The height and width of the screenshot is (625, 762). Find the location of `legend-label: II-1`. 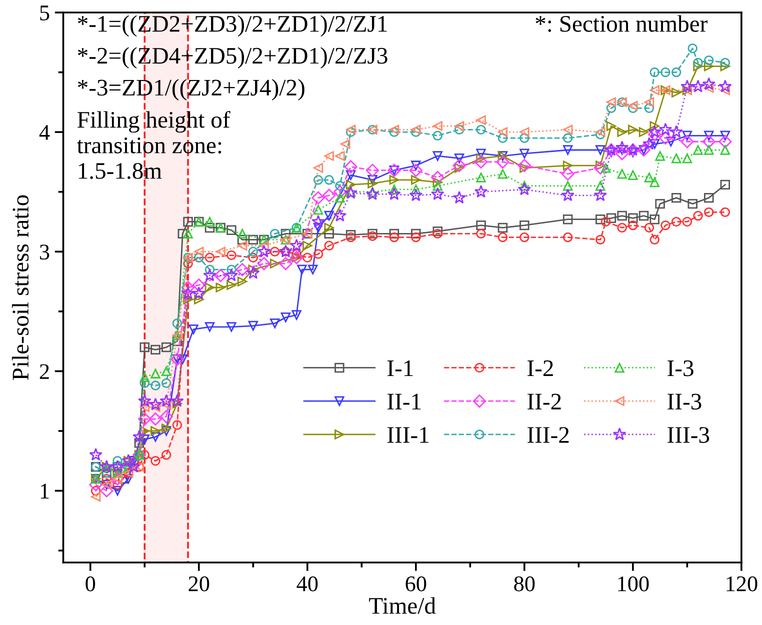

legend-label: II-1 is located at coordinates (404, 402).